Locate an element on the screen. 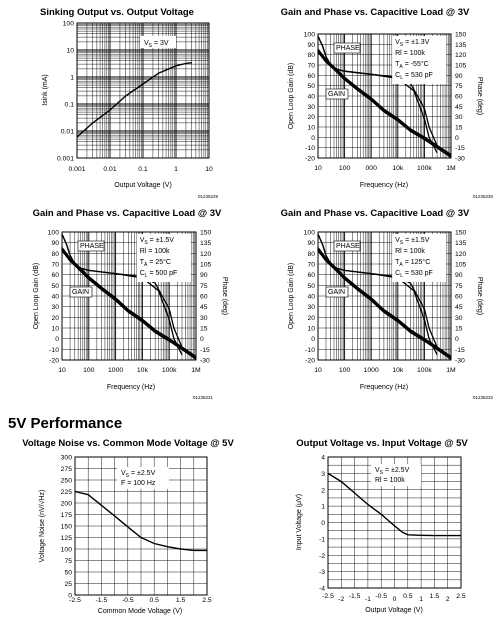 Image resolution: width=502 pixels, height=620 pixels. y2-tick-label: 45 is located at coordinates (204, 307).